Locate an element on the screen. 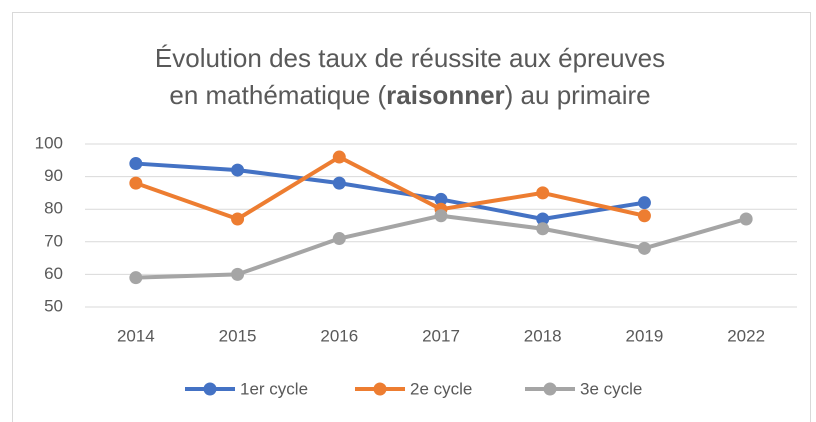 The width and height of the screenshot is (816, 422). x-tick-label: 2019 is located at coordinates (645, 335).